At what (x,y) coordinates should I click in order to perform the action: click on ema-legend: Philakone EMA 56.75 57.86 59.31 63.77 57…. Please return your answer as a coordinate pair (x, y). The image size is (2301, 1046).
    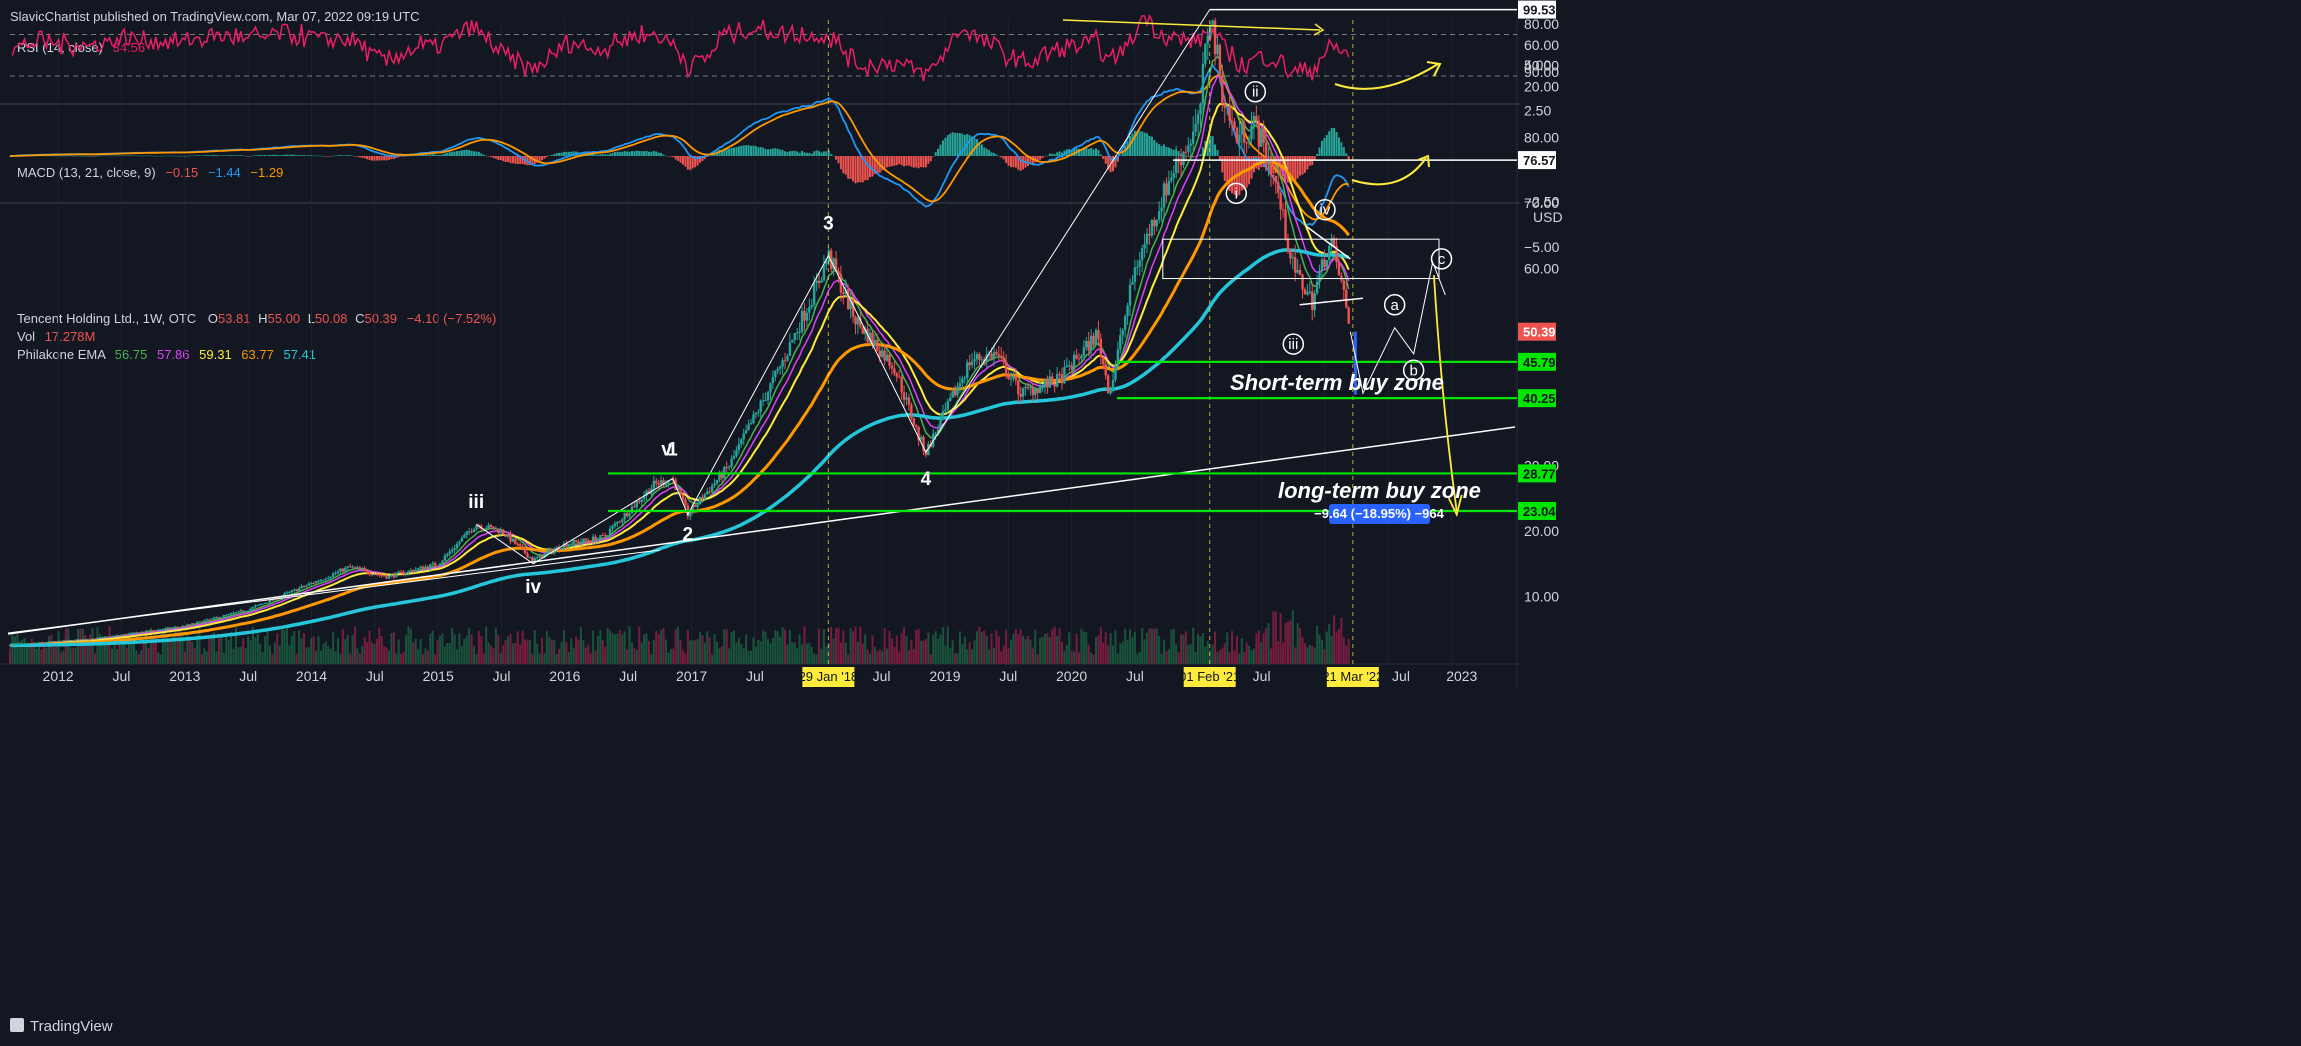
    Looking at the image, I should click on (166, 354).